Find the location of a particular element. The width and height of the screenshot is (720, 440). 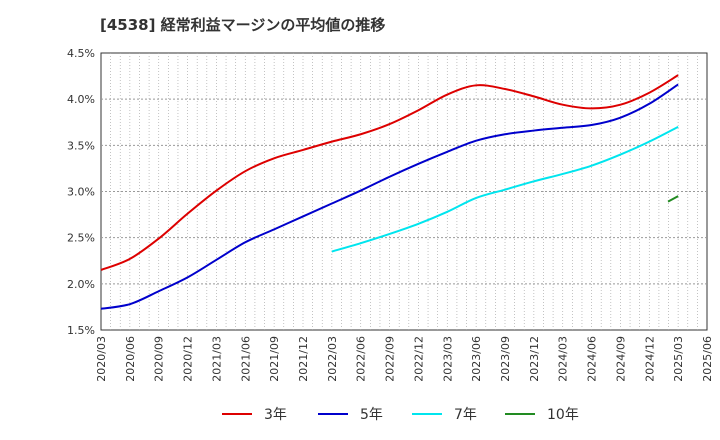

x-tick-label: 2023/12 is located at coordinates (534, 359).